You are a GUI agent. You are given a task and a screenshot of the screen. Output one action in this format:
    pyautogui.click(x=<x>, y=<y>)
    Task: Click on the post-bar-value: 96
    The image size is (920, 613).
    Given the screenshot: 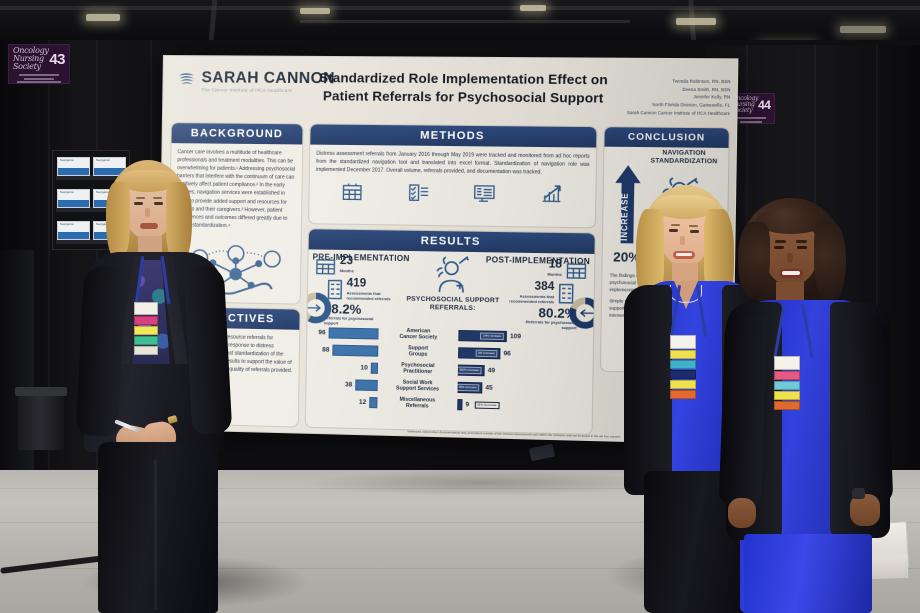 What is the action you would take?
    pyautogui.click(x=507, y=354)
    